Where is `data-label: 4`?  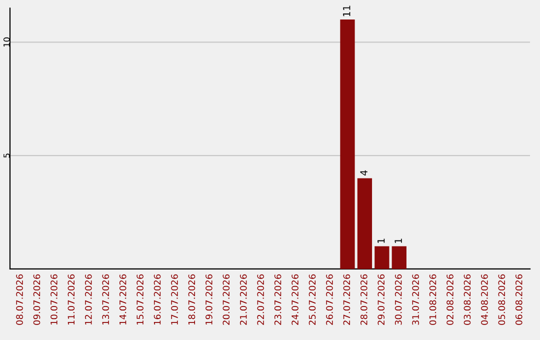 data-label: 4 is located at coordinates (364, 173).